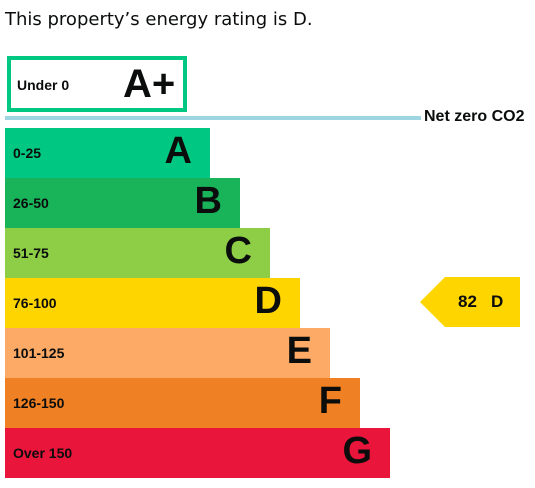 The image size is (535, 488). I want to click on band-e: 101-125 E, so click(167, 353).